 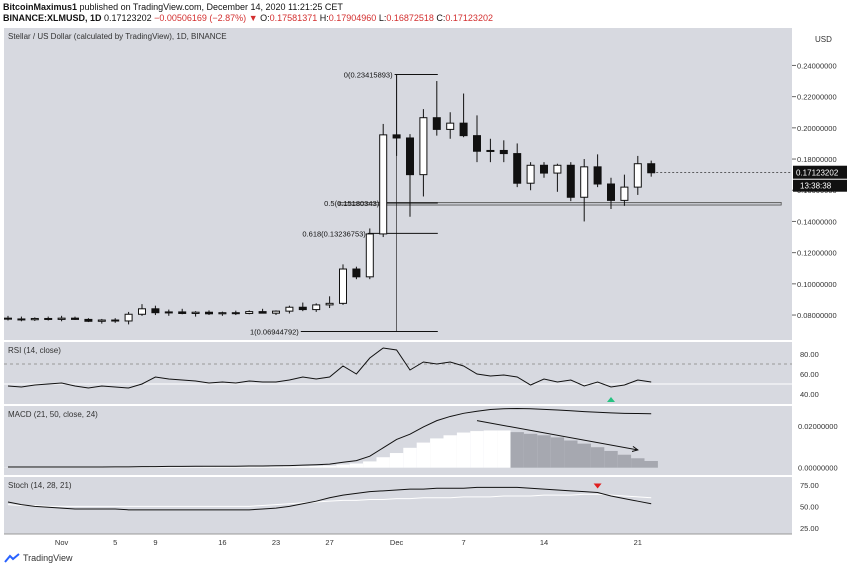 What do you see at coordinates (638, 542) in the screenshot?
I see `x-tick-label: 21` at bounding box center [638, 542].